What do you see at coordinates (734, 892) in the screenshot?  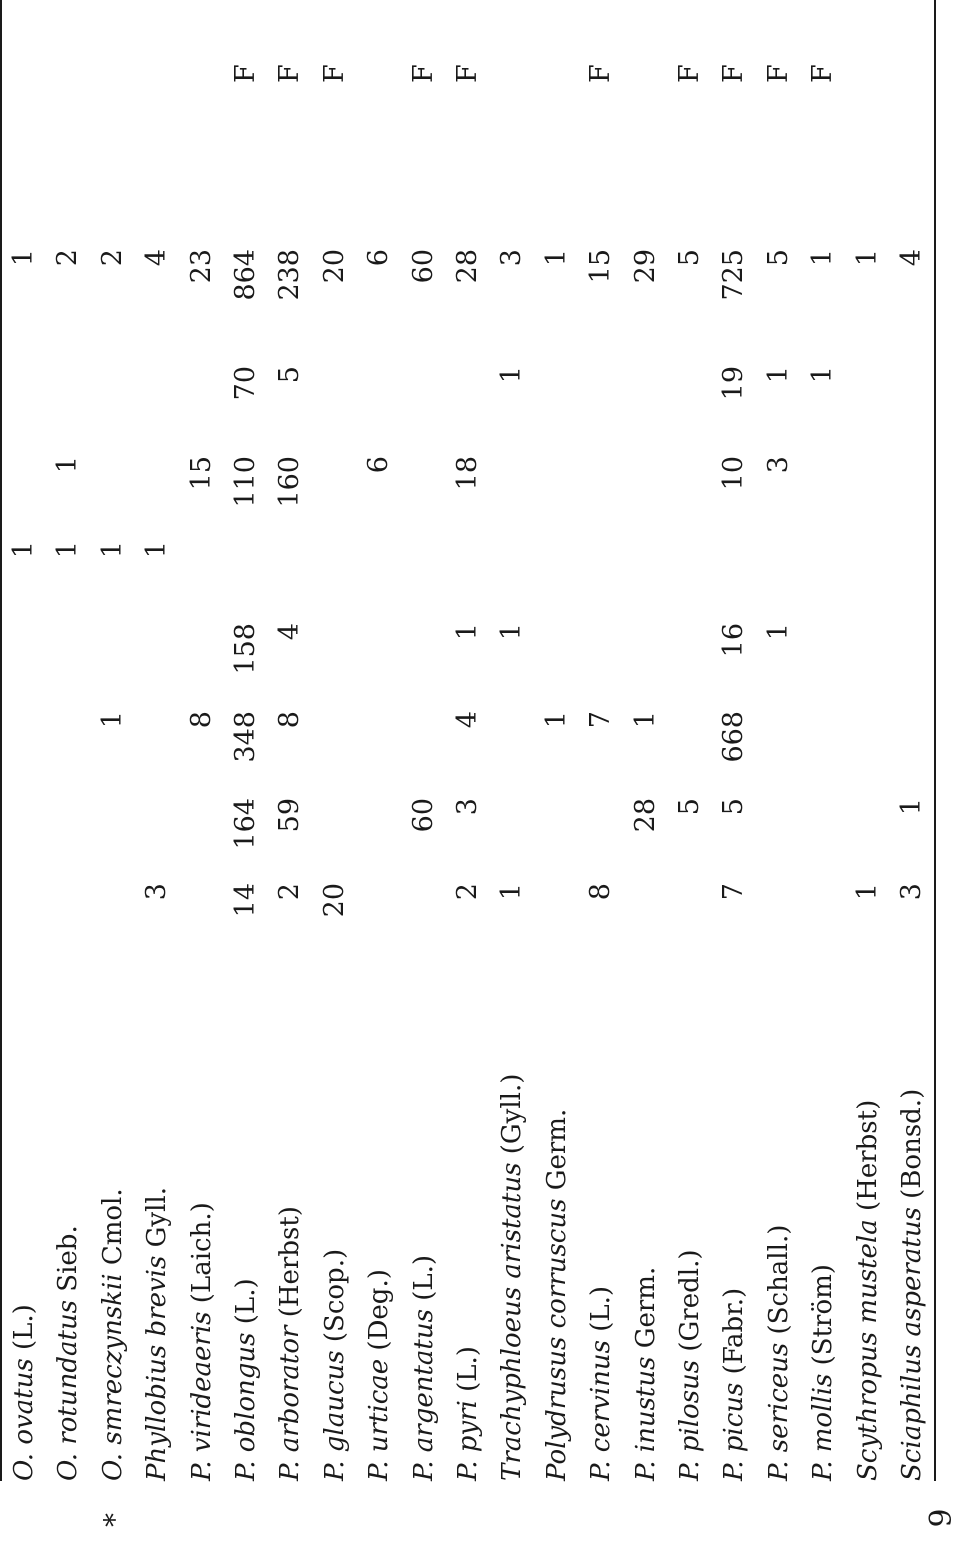 I see `count-cell-c1: 7` at bounding box center [734, 892].